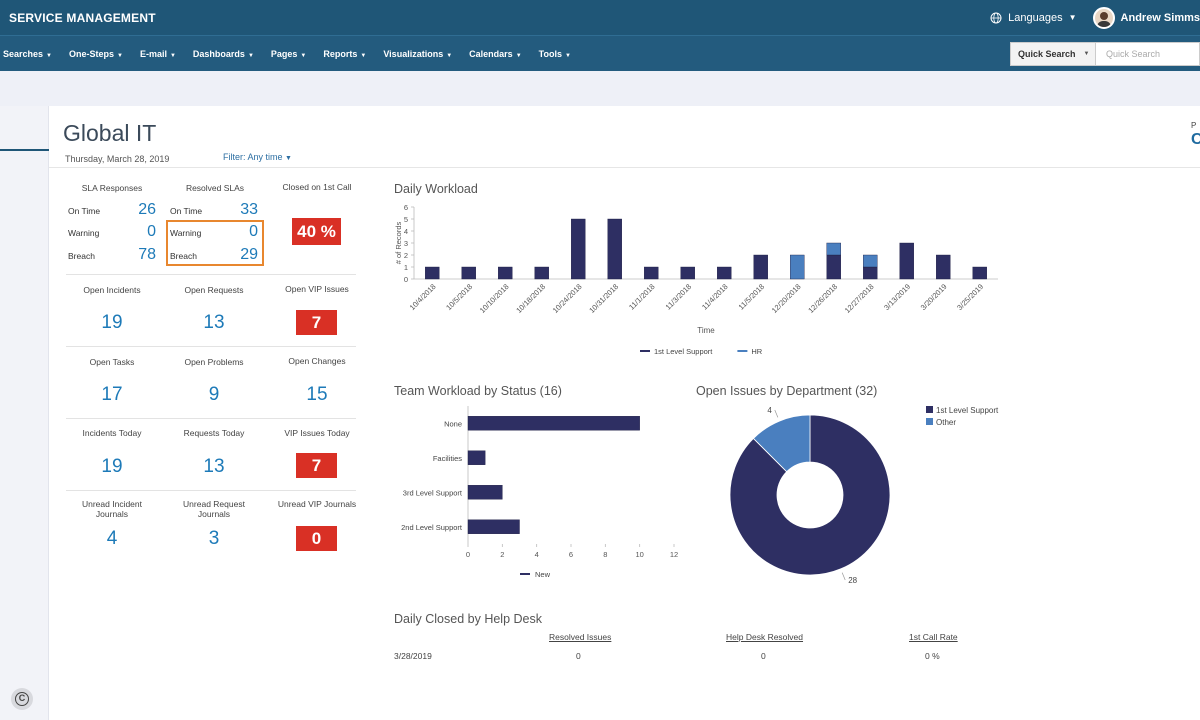  I want to click on x-tick-label: 6, so click(571, 554).